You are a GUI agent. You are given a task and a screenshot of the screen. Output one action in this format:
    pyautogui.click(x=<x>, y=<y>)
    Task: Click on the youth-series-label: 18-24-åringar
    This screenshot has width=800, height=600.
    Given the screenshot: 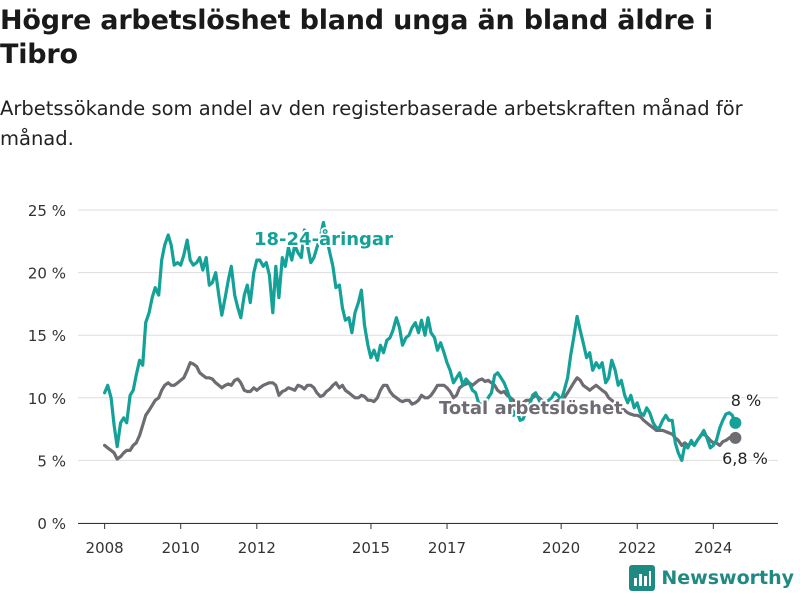 What is the action you would take?
    pyautogui.click(x=323, y=239)
    